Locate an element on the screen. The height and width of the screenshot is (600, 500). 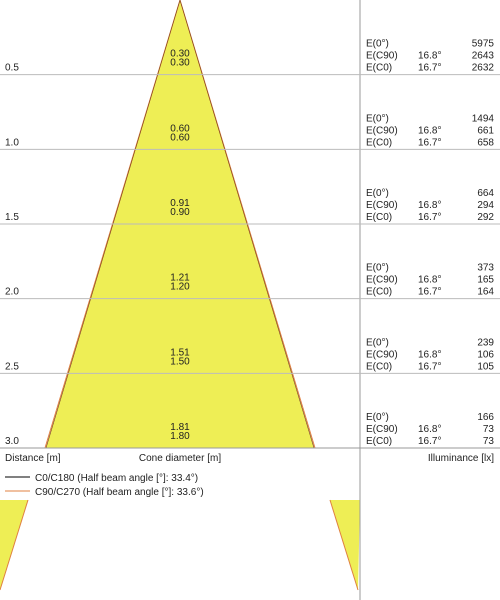
cone-diameter: 1.20 is located at coordinates (180, 287).